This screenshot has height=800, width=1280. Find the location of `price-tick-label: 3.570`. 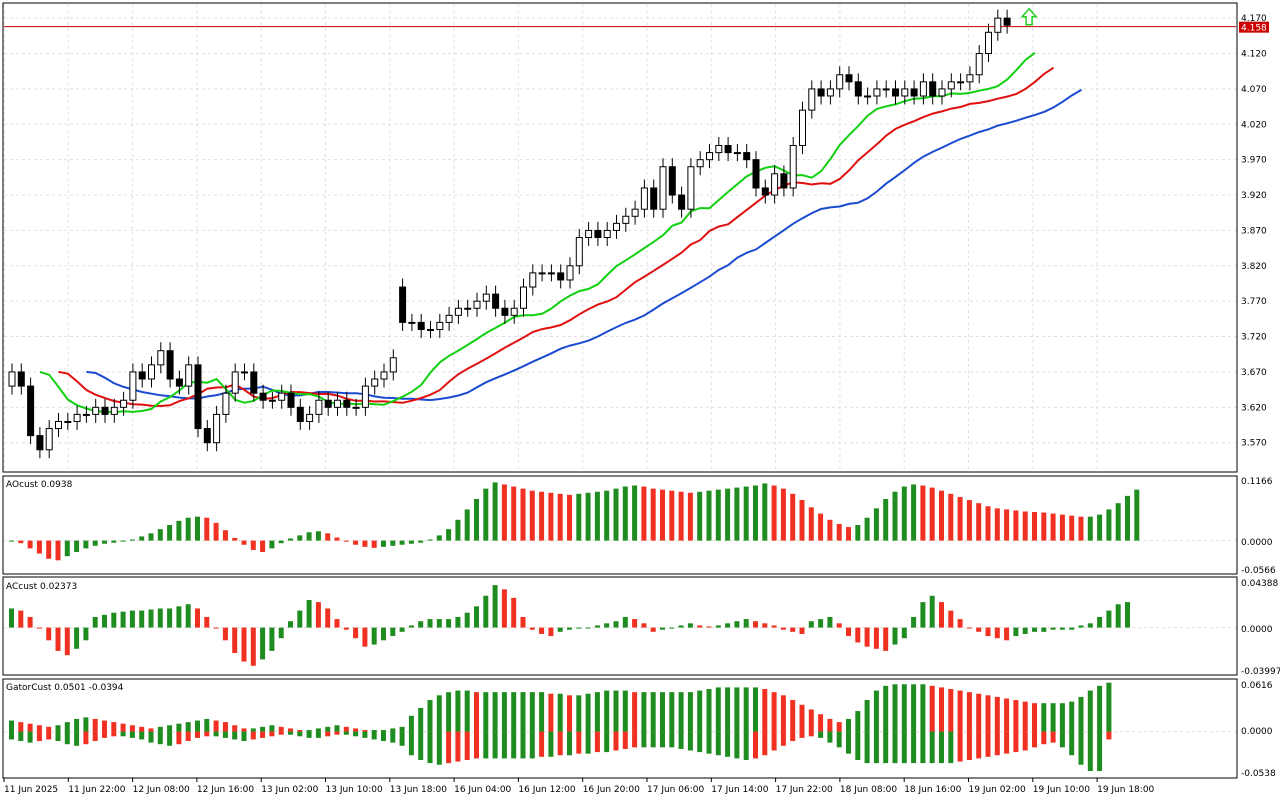

price-tick-label: 3.570 is located at coordinates (1254, 444).